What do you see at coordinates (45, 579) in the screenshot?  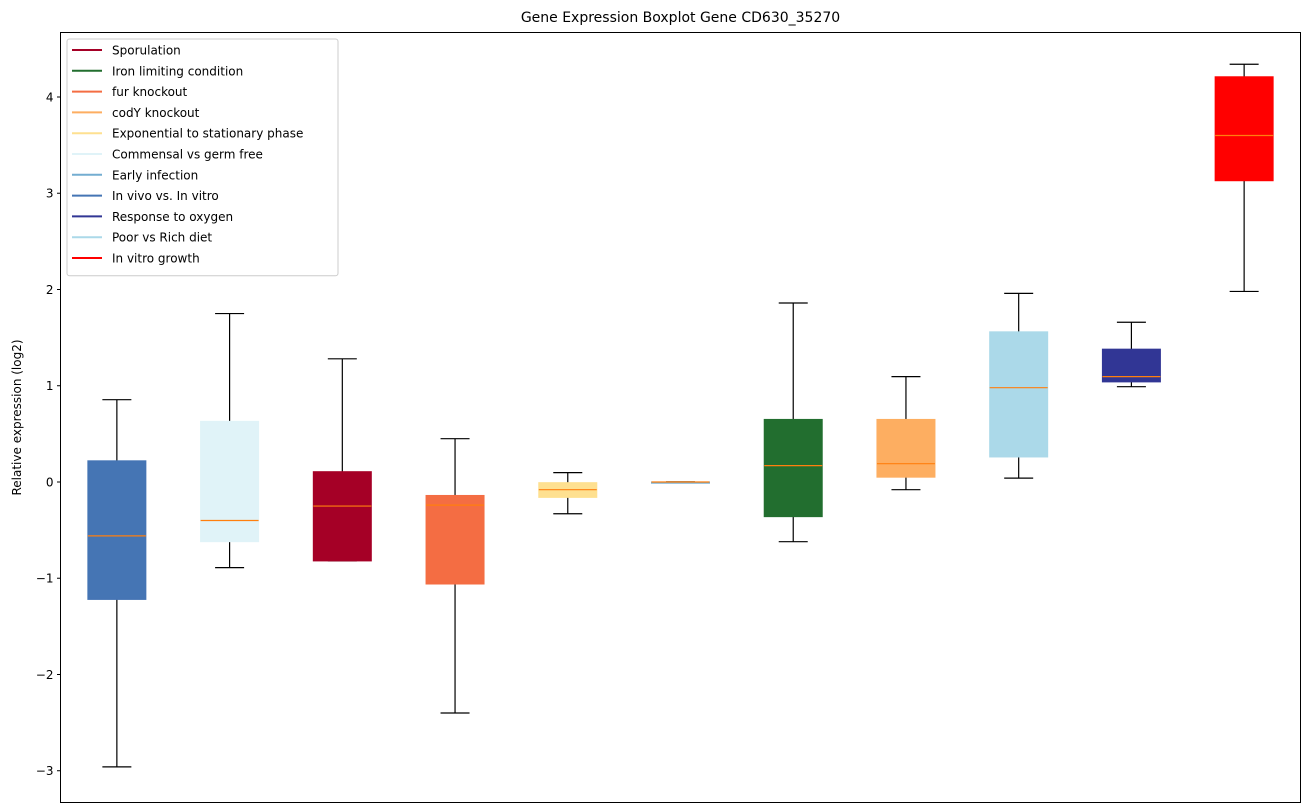 I see `y-tick-label: −1` at bounding box center [45, 579].